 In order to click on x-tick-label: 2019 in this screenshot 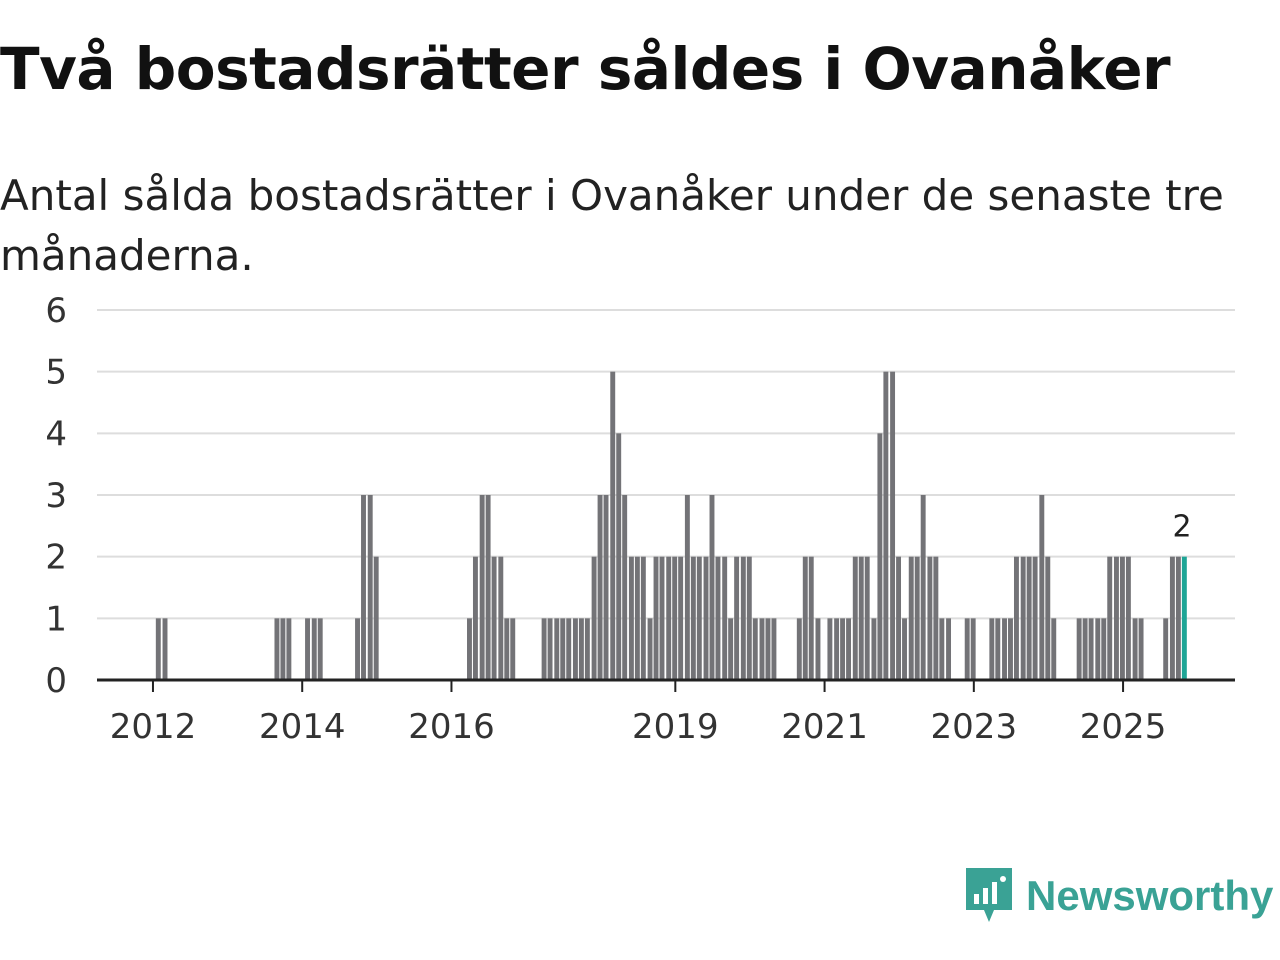, I will do `click(675, 727)`.